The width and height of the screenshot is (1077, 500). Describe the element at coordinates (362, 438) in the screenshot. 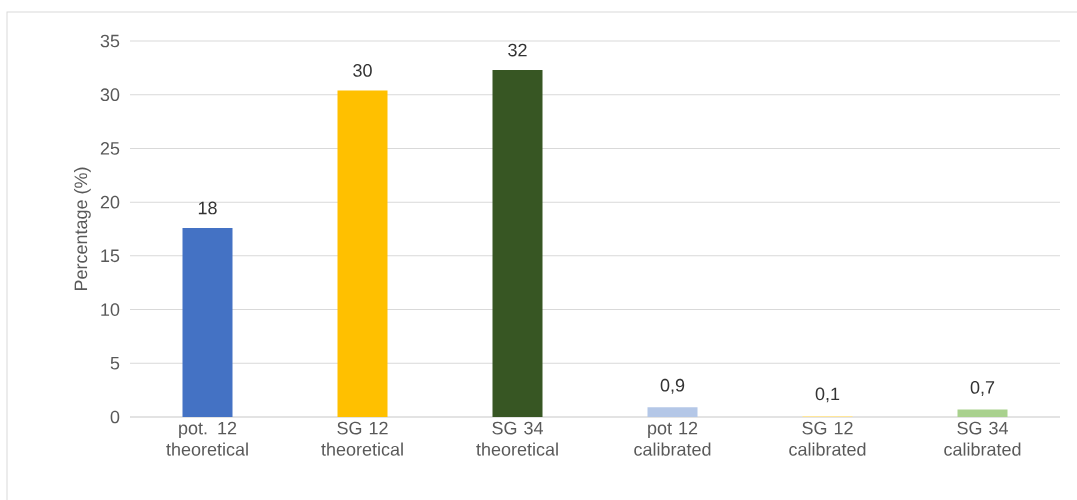

I see `x-tick-label: SG 12 theoretical` at that location.